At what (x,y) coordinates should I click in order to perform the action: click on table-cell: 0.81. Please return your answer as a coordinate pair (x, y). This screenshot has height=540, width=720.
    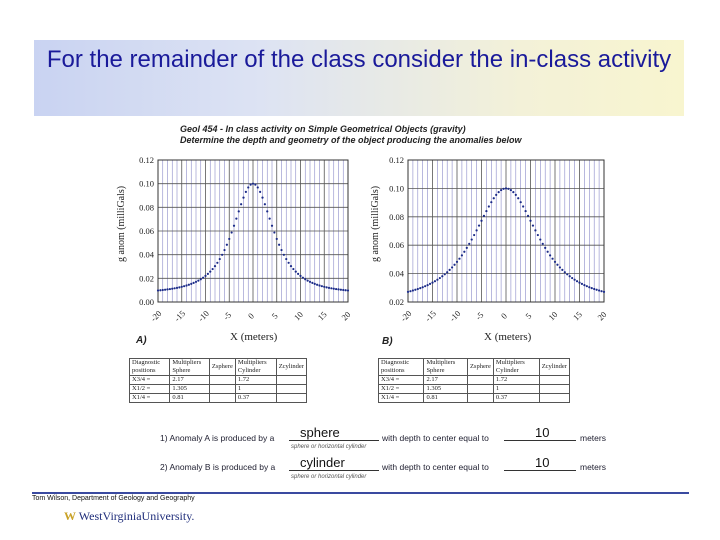
    Looking at the image, I should click on (189, 398).